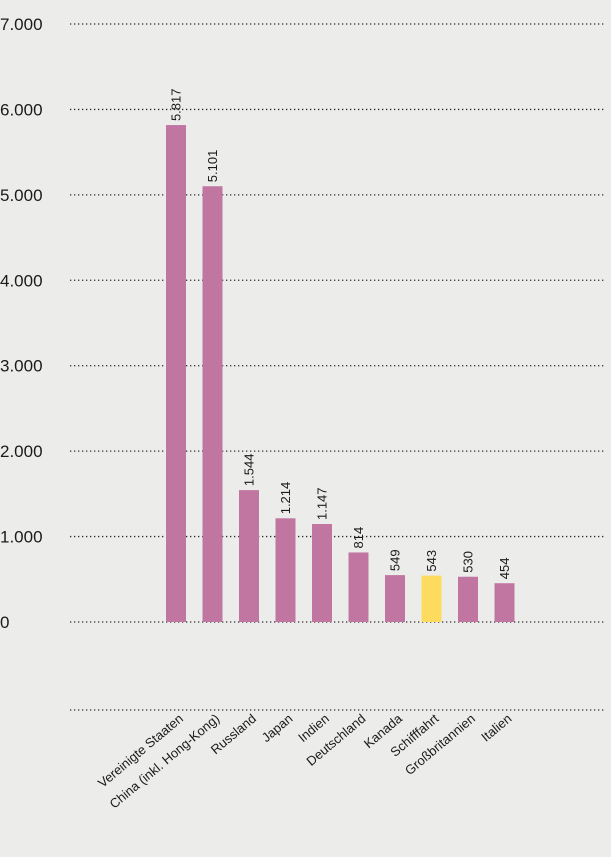 The image size is (611, 857). Describe the element at coordinates (21, 195) in the screenshot. I see `y-tick-label: 5.000` at that location.